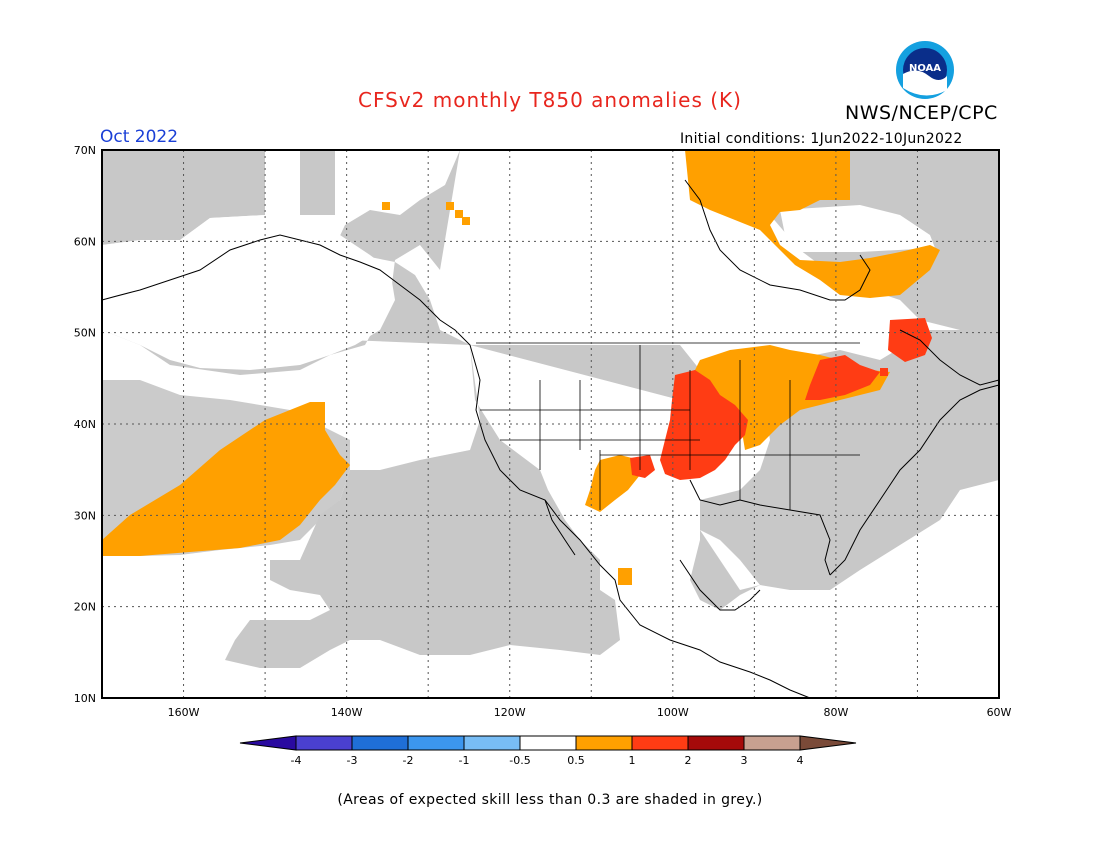  Describe the element at coordinates (835, 712) in the screenshot. I see `lon-label: 80W` at that location.